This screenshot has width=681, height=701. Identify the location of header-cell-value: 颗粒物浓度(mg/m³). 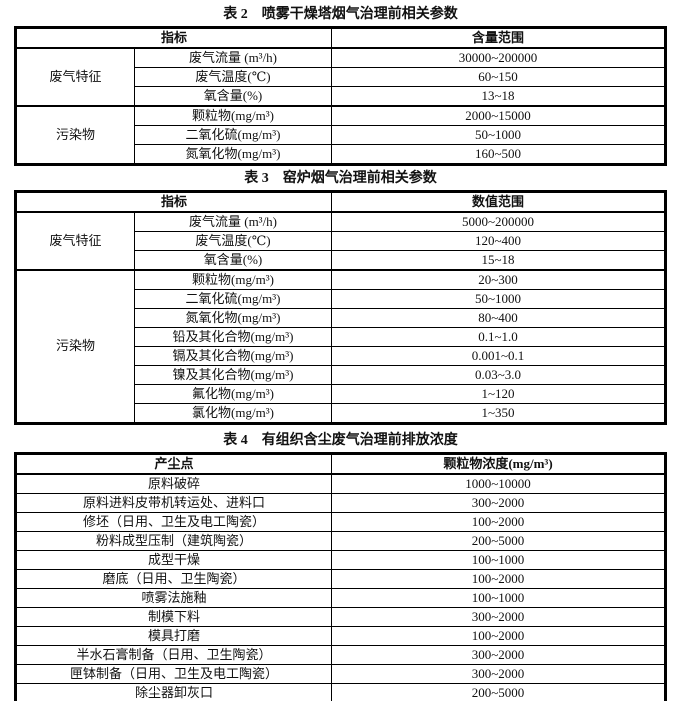
(498, 464).